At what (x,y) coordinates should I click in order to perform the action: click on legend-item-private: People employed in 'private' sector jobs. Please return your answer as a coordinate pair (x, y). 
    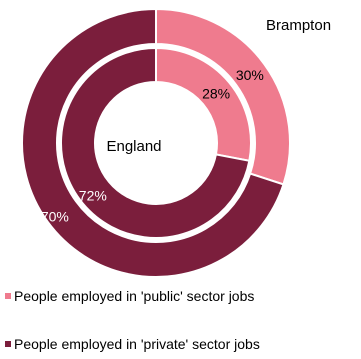
    Looking at the image, I should click on (132, 344).